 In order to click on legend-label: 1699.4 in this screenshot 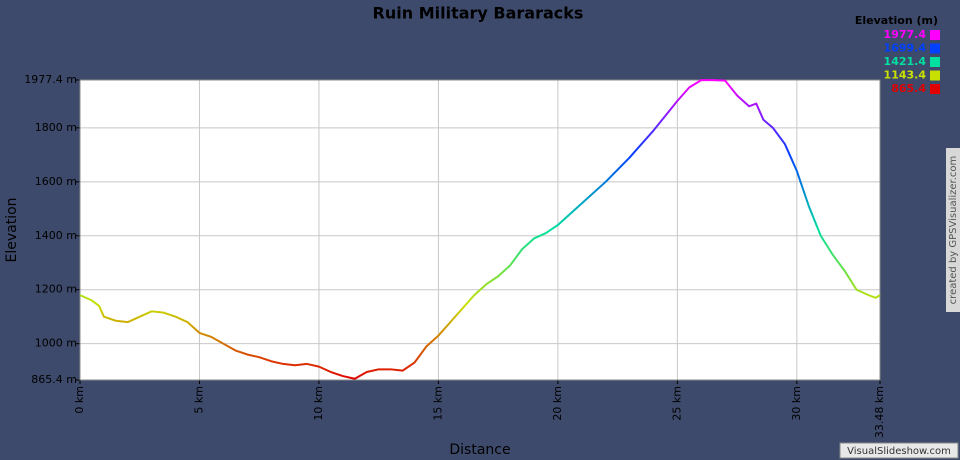, I will do `click(905, 48)`.